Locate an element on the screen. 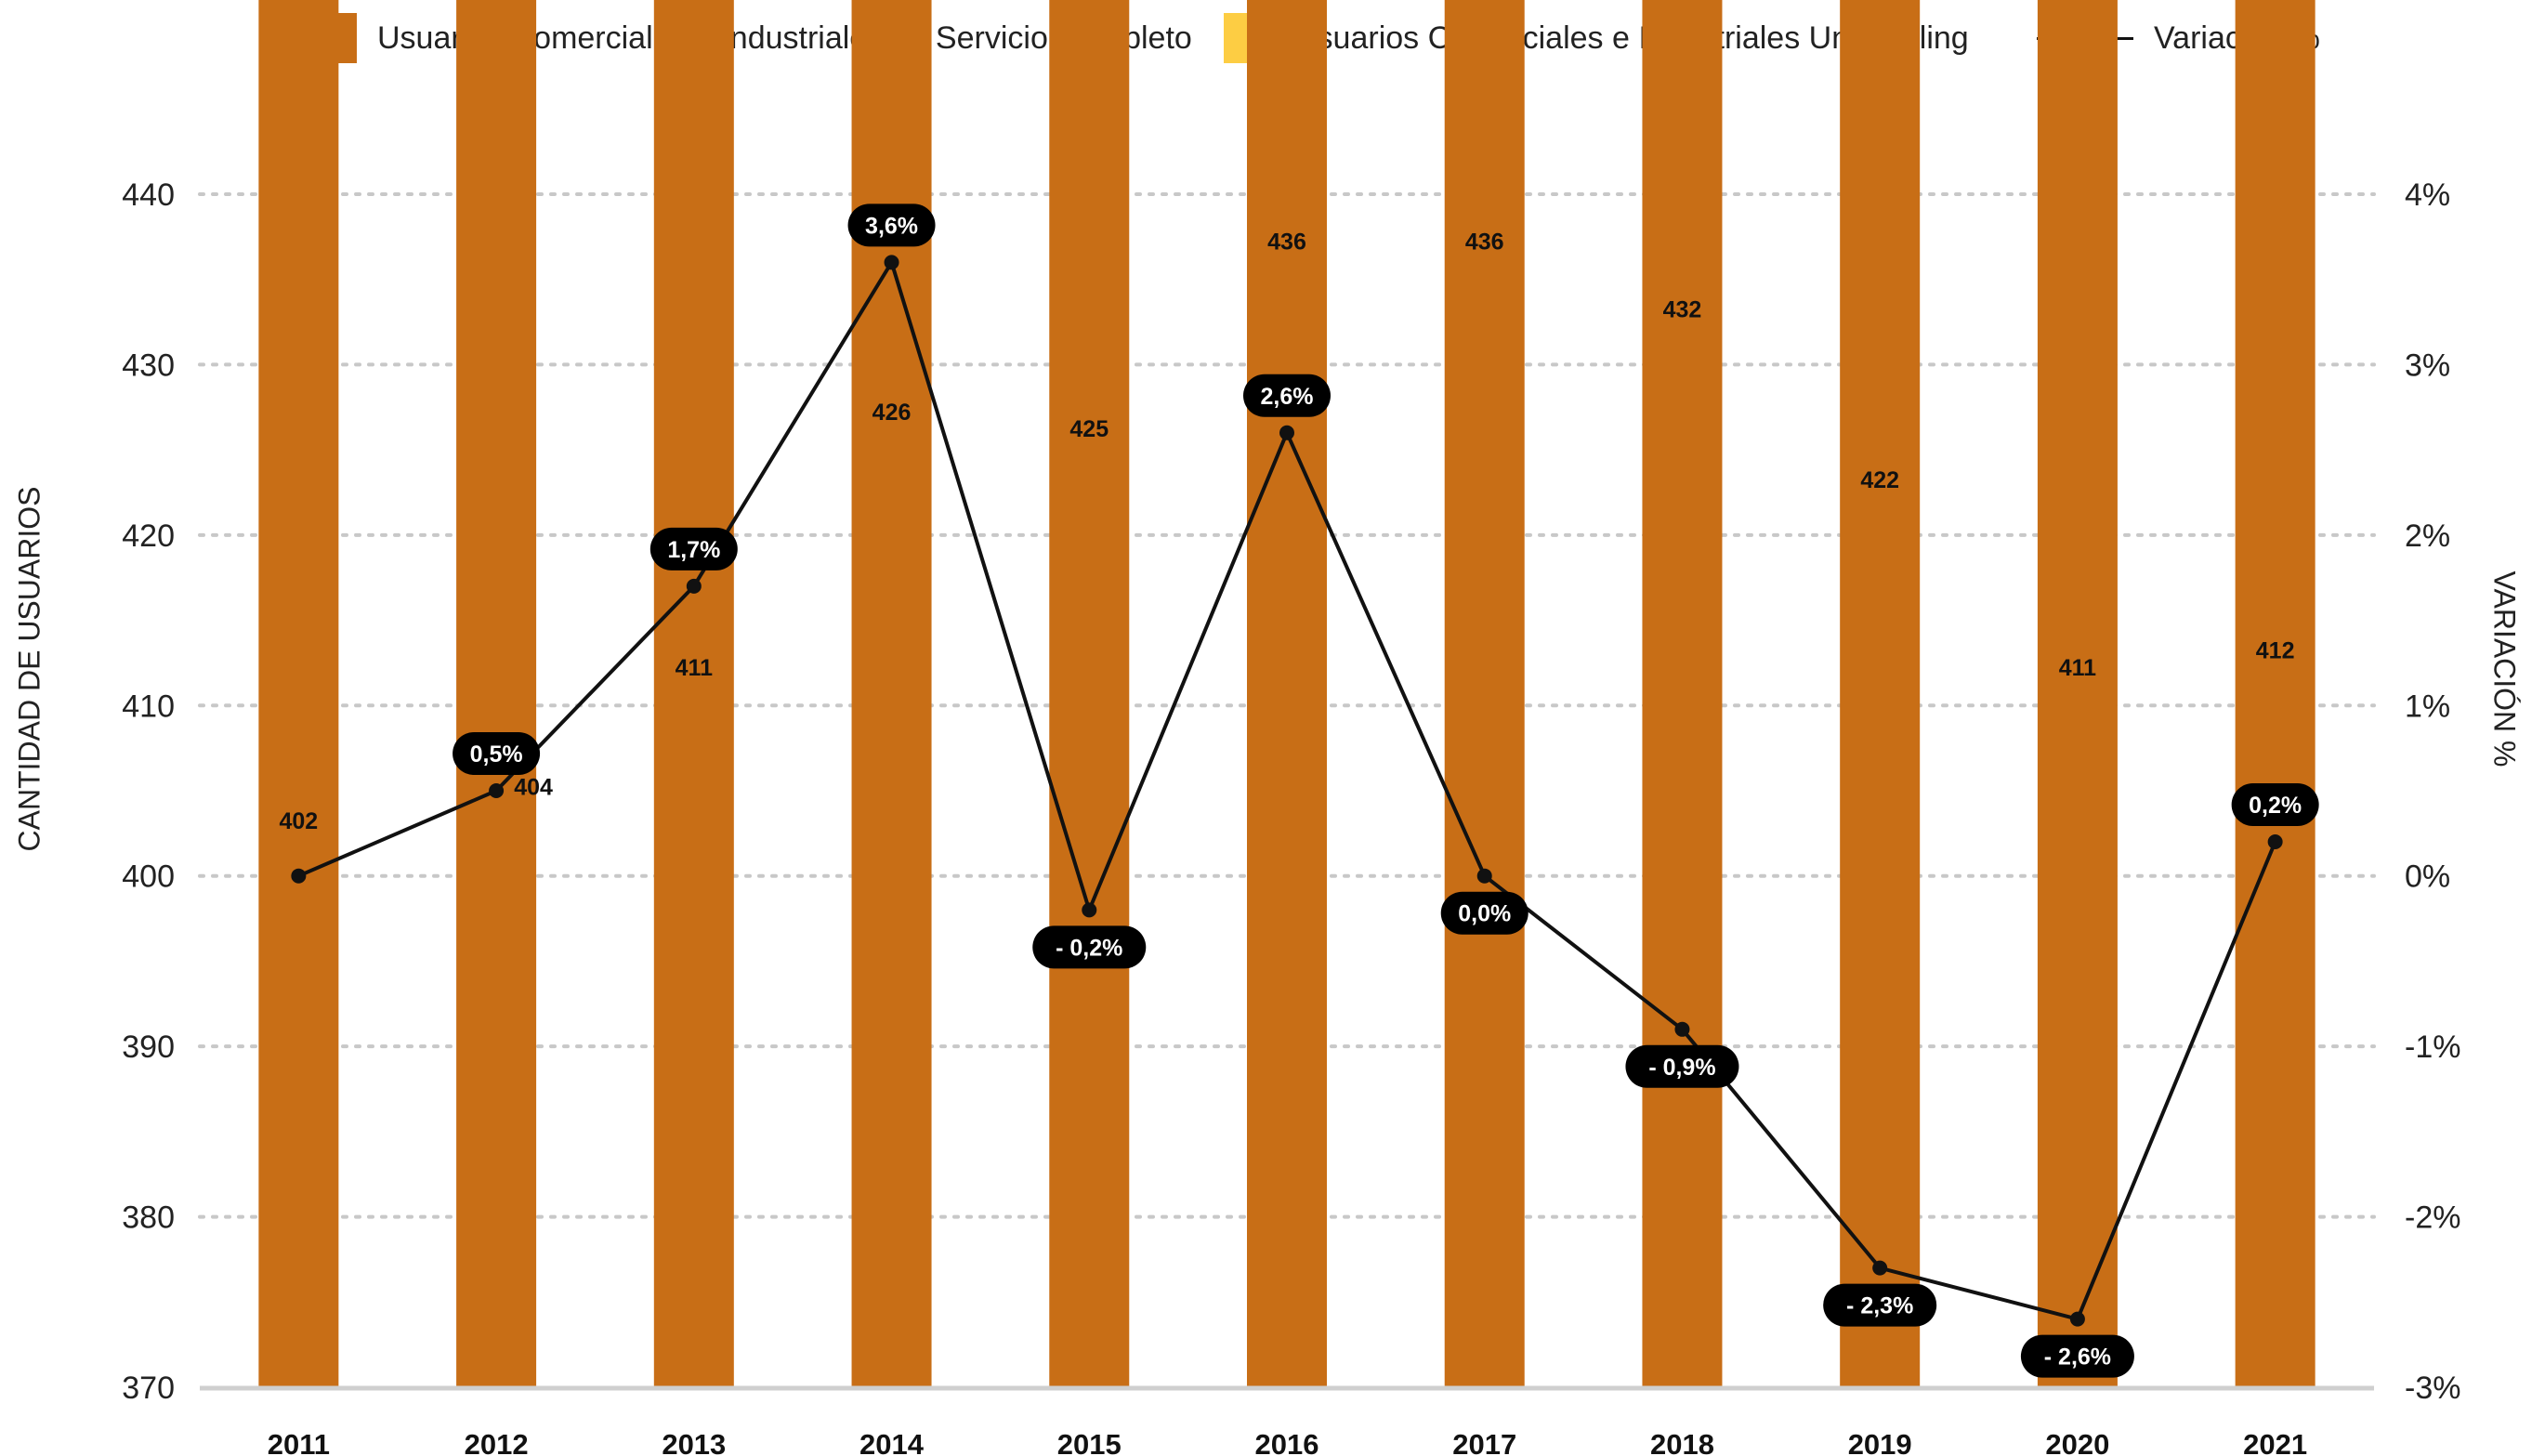  variation-label: 0,5% is located at coordinates (496, 754).